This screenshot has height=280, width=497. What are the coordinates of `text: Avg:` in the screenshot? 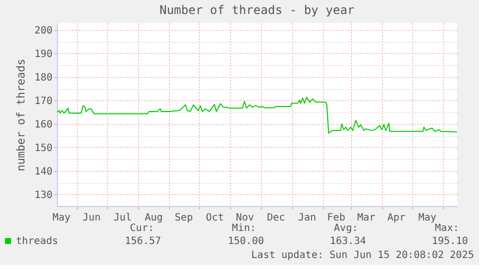 It's located at (346, 228).